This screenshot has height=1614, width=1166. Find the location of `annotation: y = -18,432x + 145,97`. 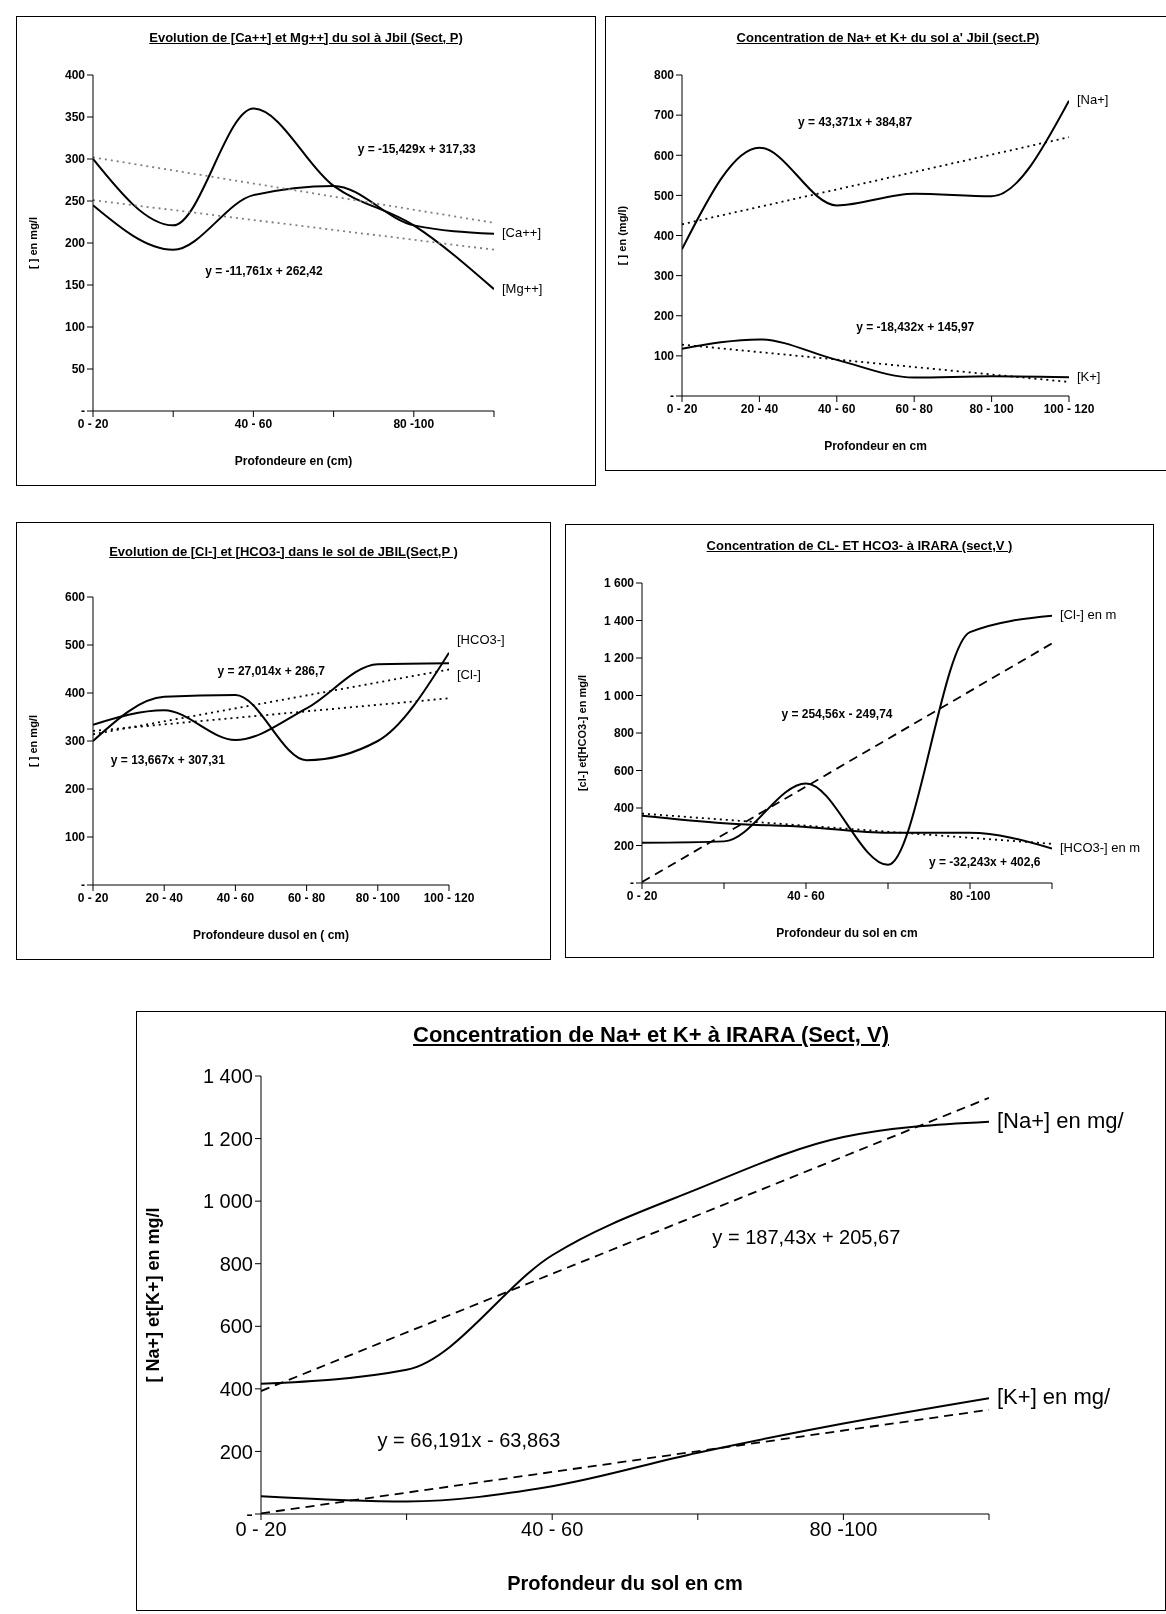

annotation: y = -18,432x + 145,97 is located at coordinates (915, 326).